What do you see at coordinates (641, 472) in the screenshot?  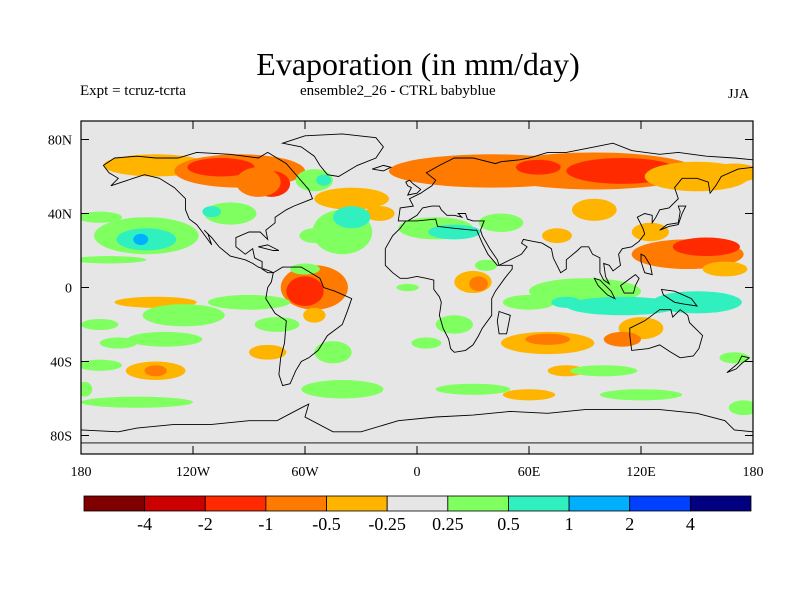 I see `x-tick-label: 120E` at bounding box center [641, 472].